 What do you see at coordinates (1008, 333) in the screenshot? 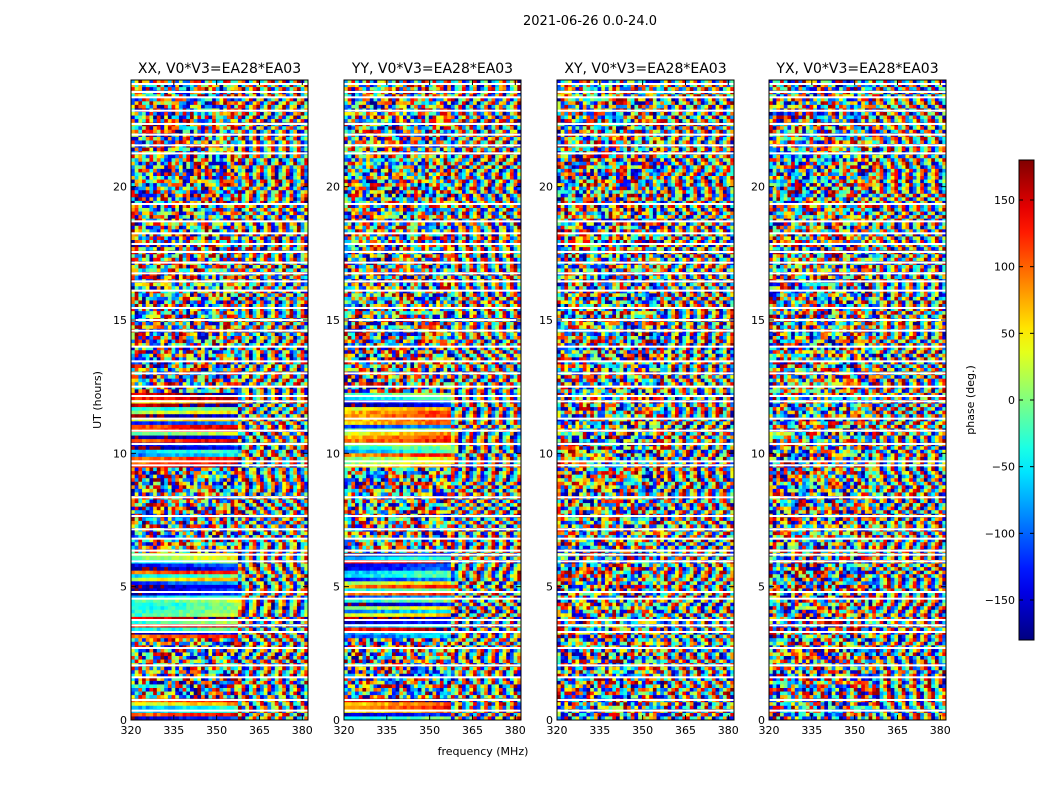
I see `colorbar-tick-label: 50` at bounding box center [1008, 333].